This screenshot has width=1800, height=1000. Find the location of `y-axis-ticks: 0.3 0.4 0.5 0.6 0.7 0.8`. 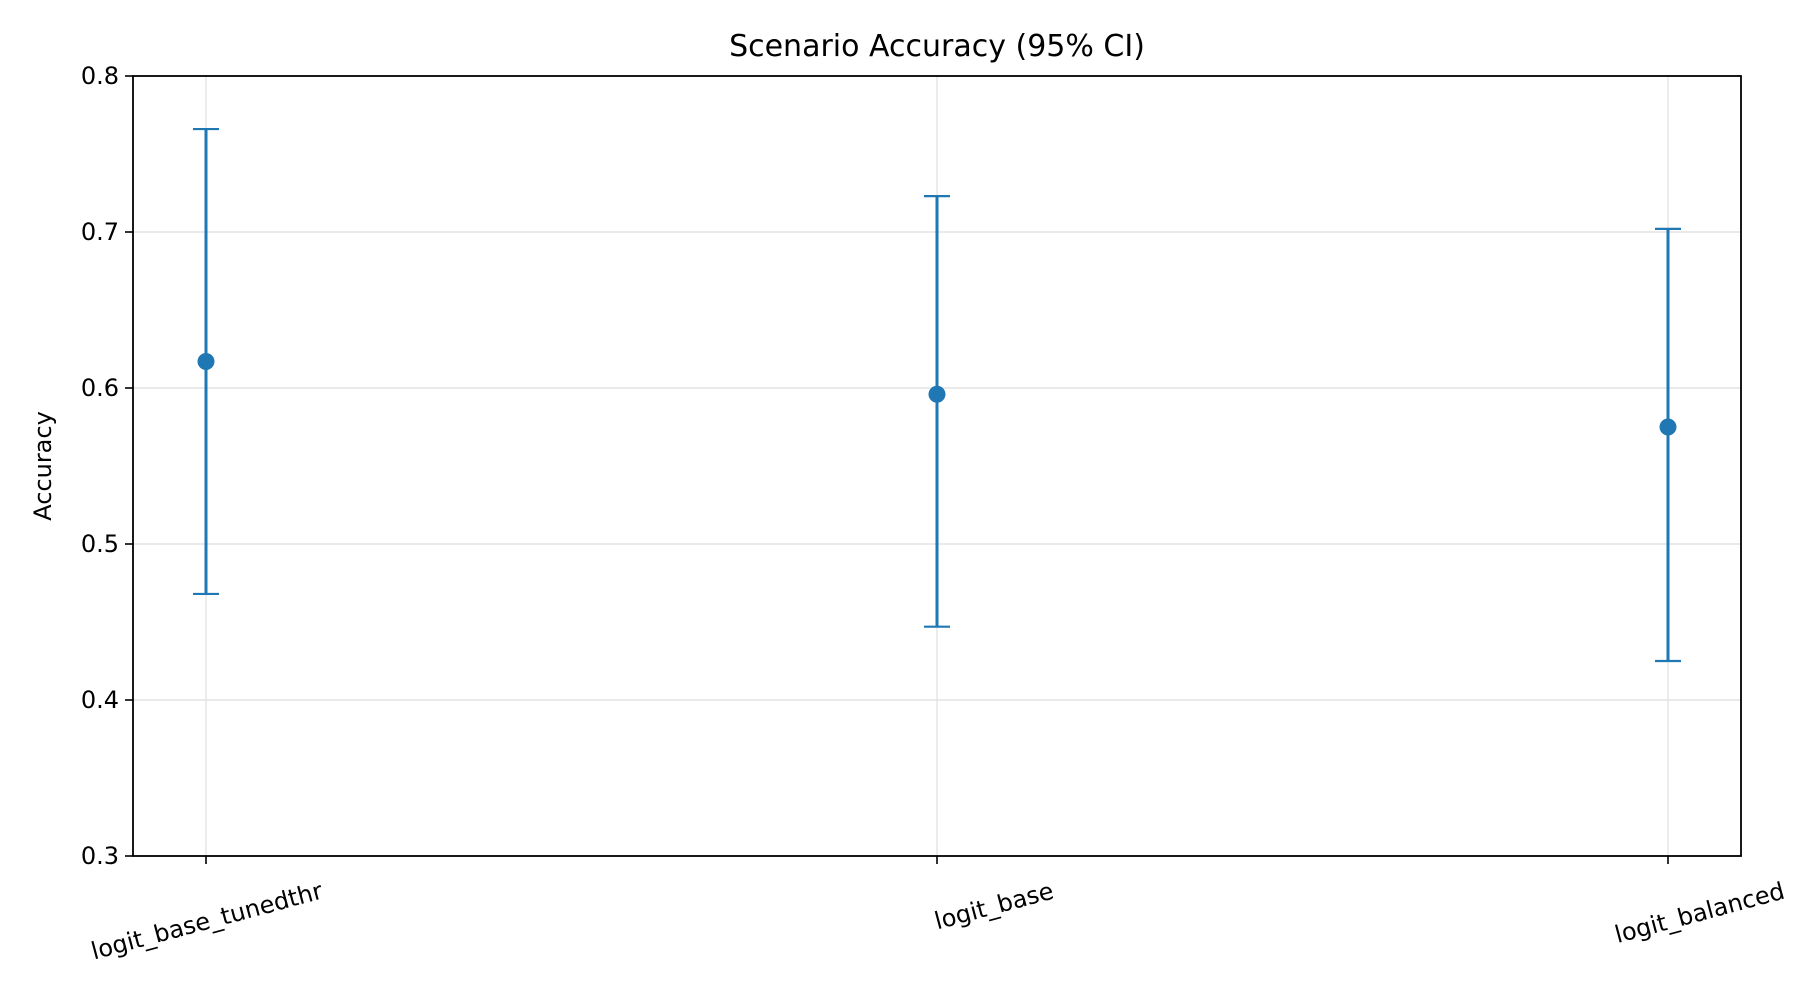

y-axis-ticks: 0.3 0.4 0.5 0.6 0.7 0.8 is located at coordinates (107, 466).